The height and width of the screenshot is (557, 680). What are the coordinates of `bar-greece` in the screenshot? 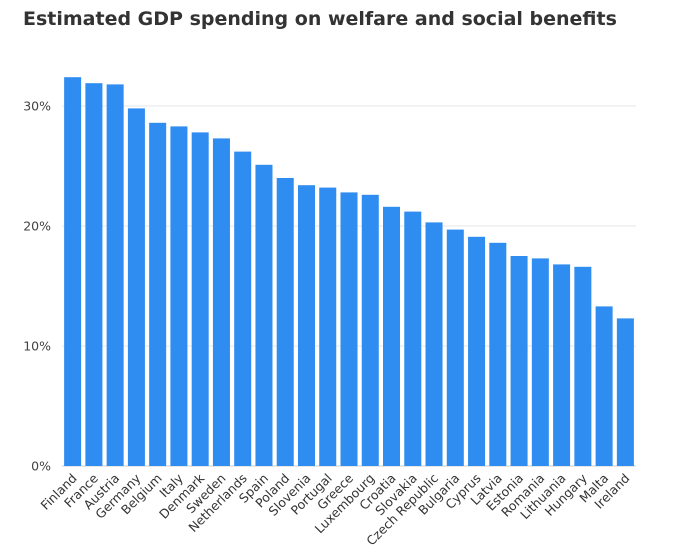 It's located at (349, 329).